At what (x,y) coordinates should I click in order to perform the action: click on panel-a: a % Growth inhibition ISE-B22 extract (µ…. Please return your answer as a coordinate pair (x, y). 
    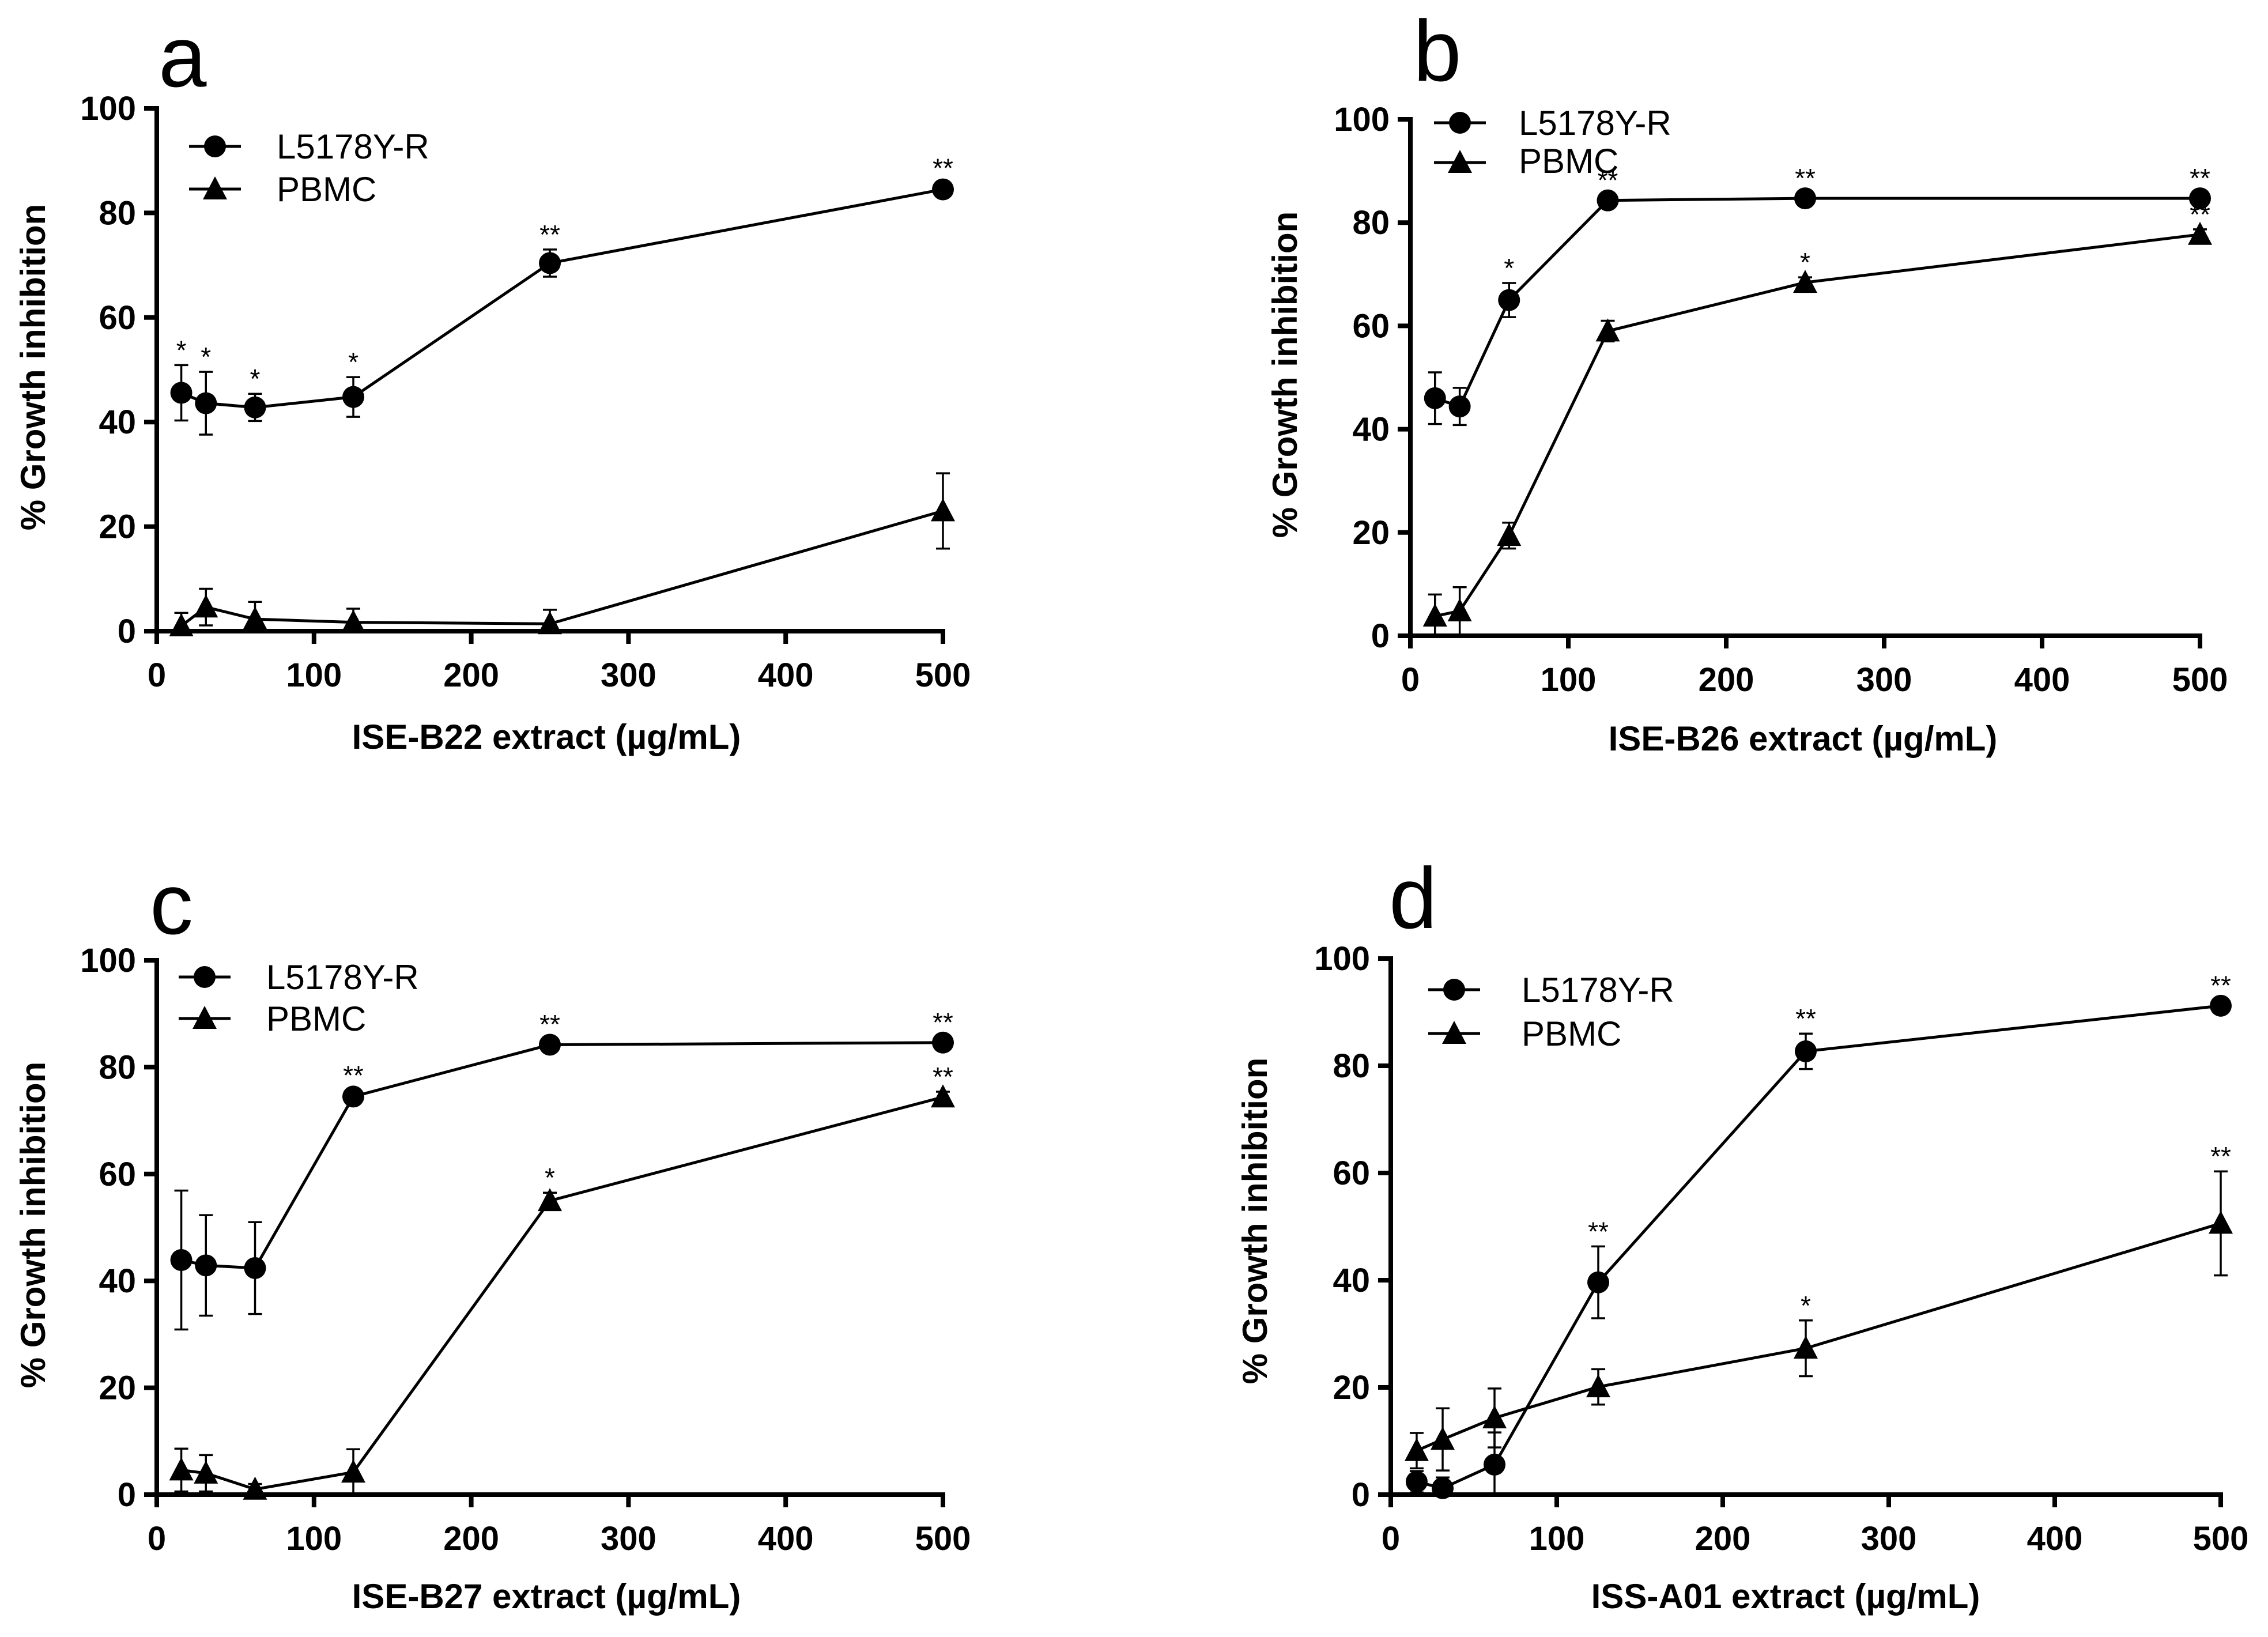
    Looking at the image, I should click on (377, 382).